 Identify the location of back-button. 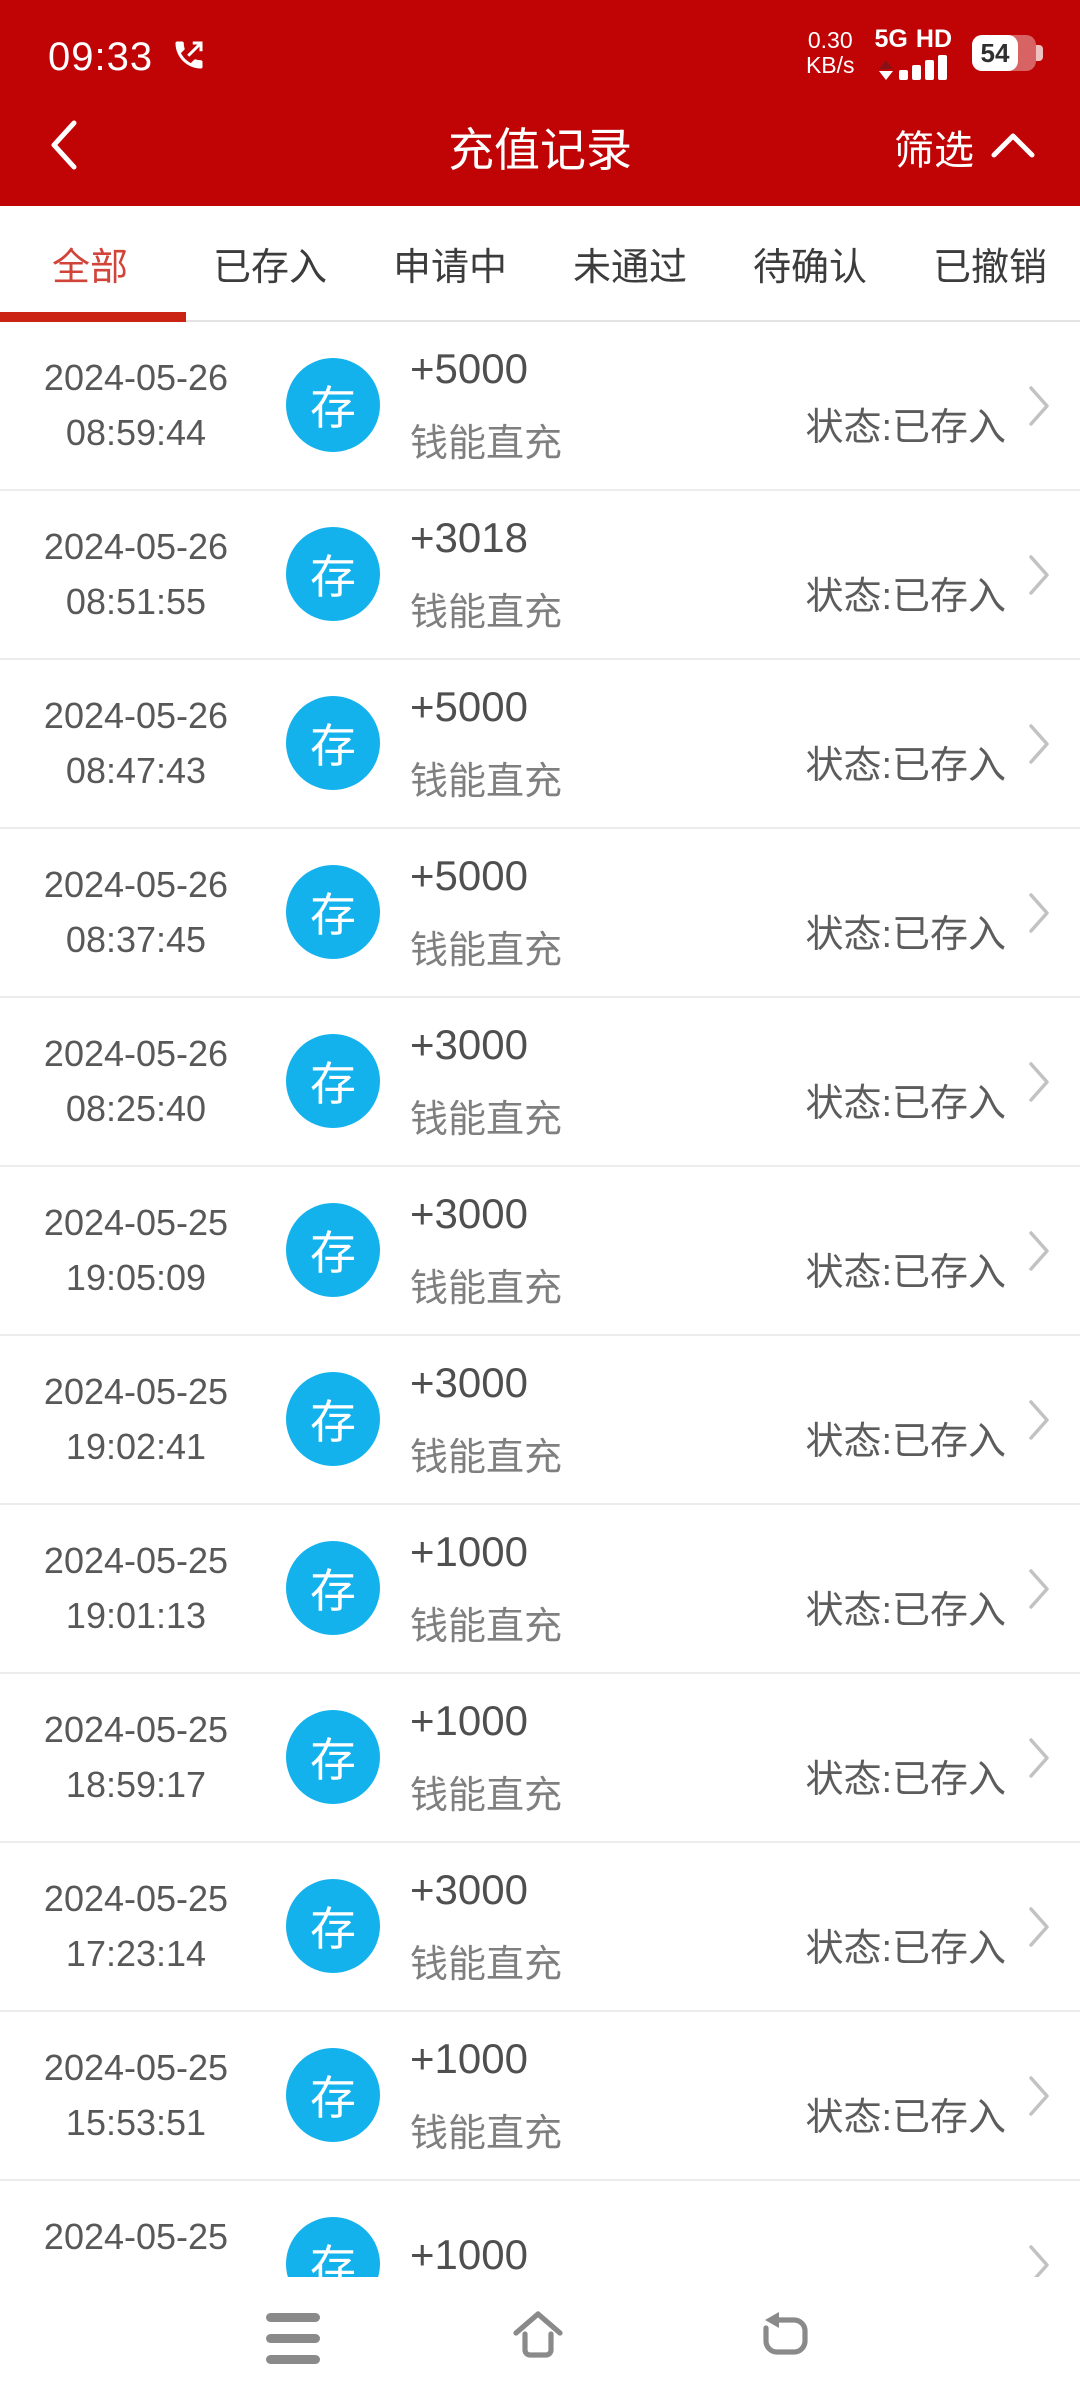
(64, 147).